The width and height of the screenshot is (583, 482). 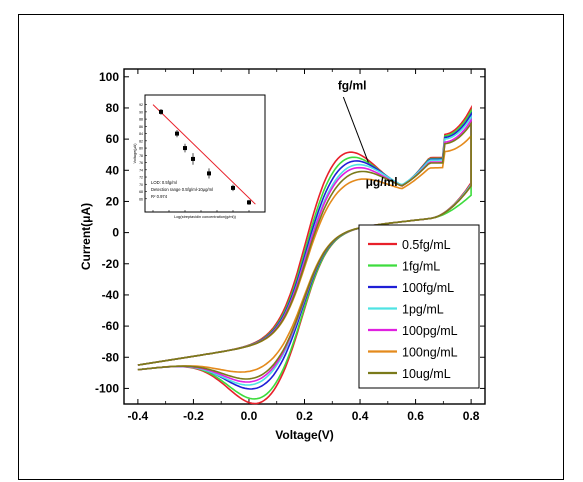 What do you see at coordinates (304, 435) in the screenshot?
I see `x-axis-label: Voltage(V)` at bounding box center [304, 435].